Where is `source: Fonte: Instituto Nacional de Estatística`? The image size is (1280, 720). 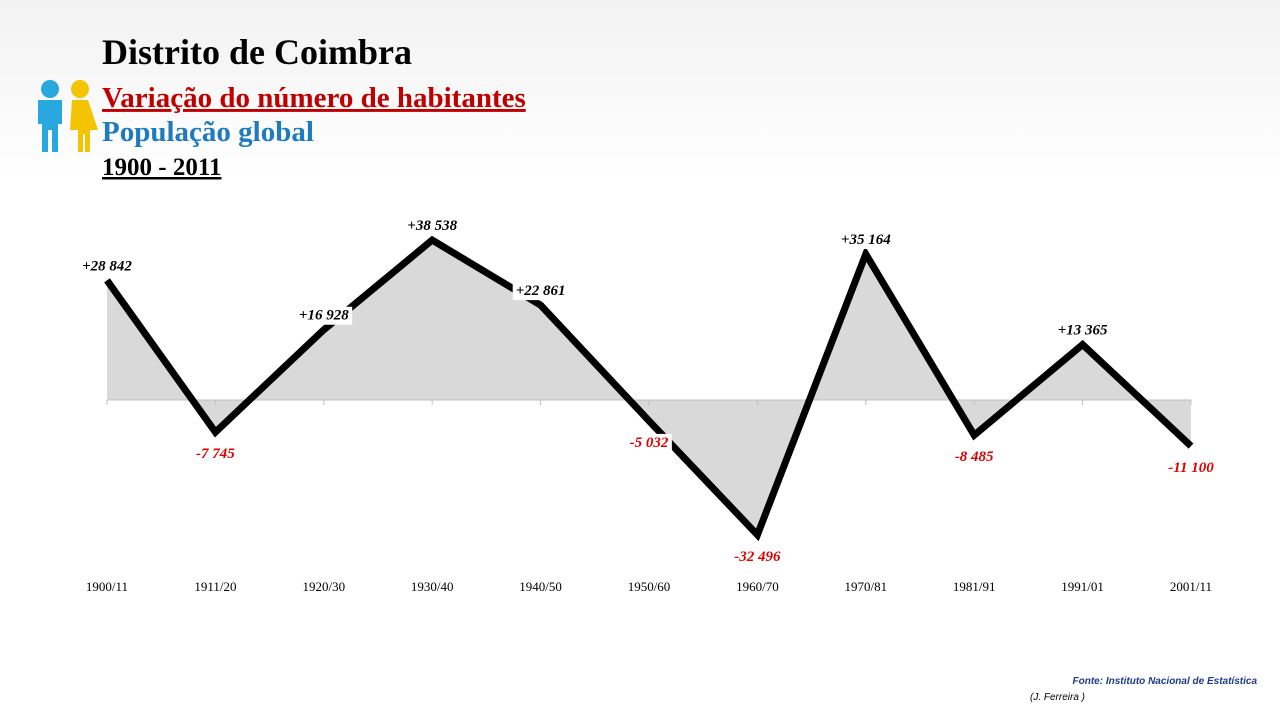
source: Fonte: Instituto Nacional de Estatística is located at coordinates (1165, 681).